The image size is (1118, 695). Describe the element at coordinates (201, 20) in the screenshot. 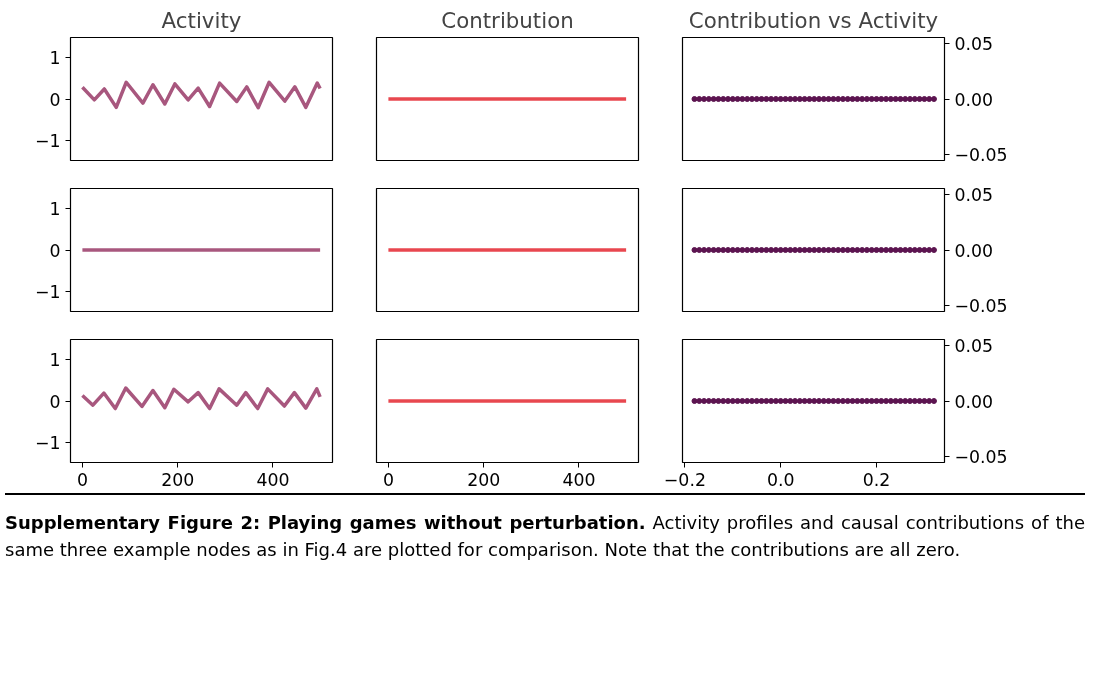

I see `chart-title: Activity` at that location.